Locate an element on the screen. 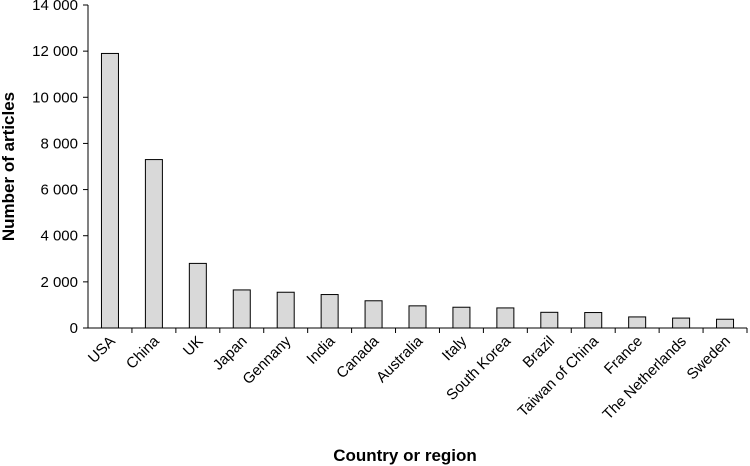  bar-japan is located at coordinates (241, 309).